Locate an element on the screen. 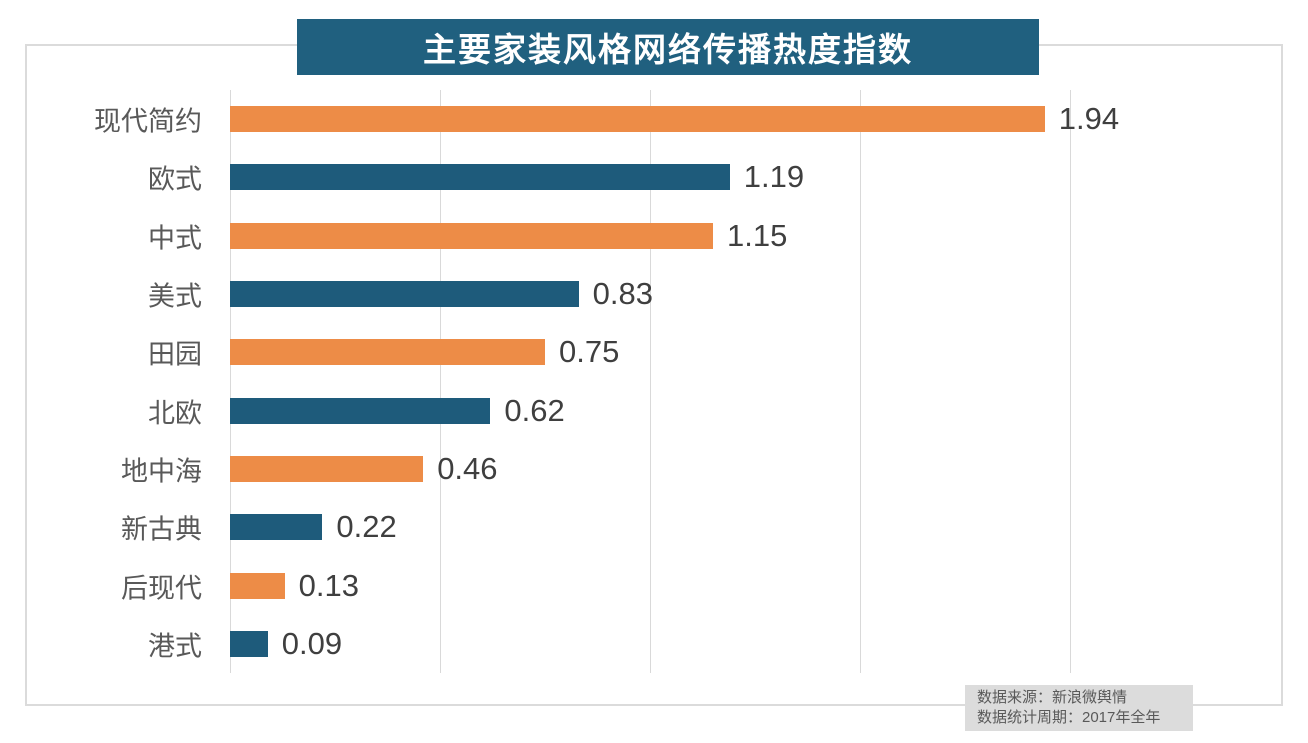  value-label-3: 0.83 is located at coordinates (622, 294).